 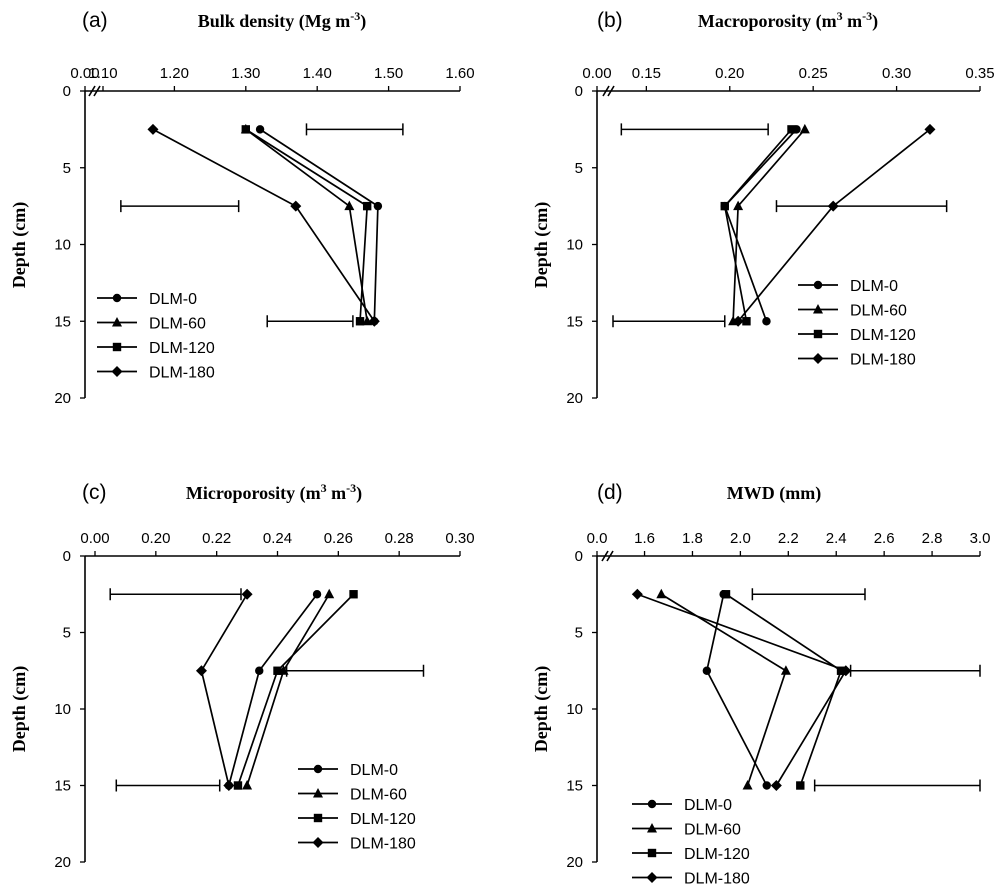 I want to click on x-tick-label: 1.8, so click(x=692, y=538).